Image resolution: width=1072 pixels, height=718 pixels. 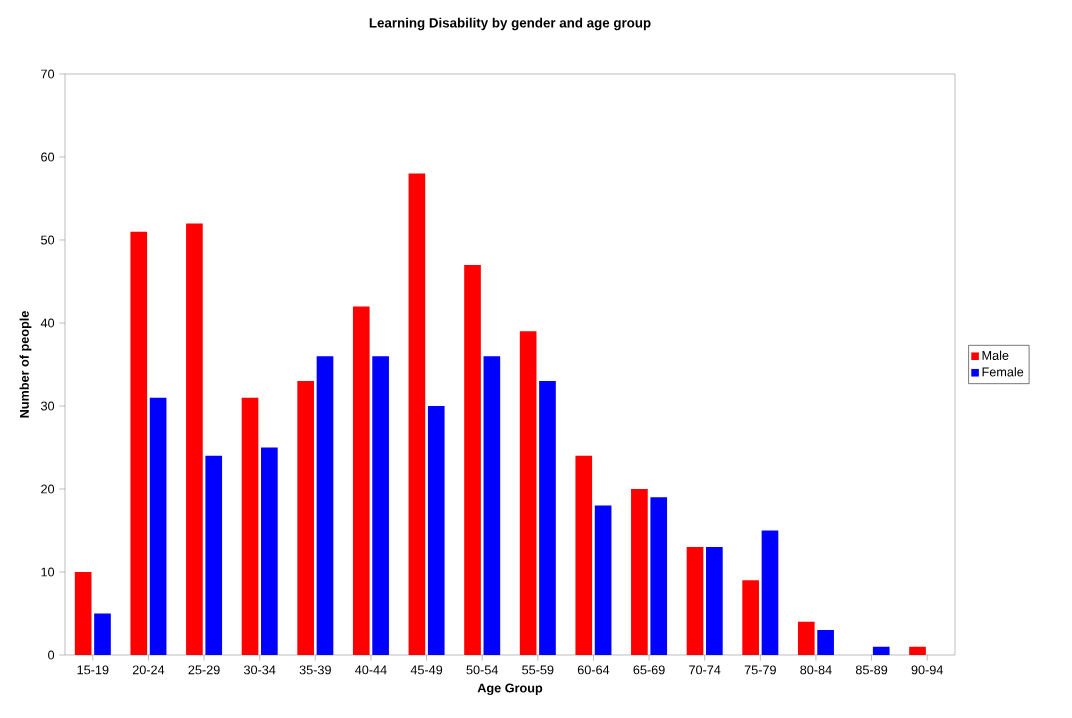 I want to click on x-tick-label: 85-89, so click(x=871, y=670).